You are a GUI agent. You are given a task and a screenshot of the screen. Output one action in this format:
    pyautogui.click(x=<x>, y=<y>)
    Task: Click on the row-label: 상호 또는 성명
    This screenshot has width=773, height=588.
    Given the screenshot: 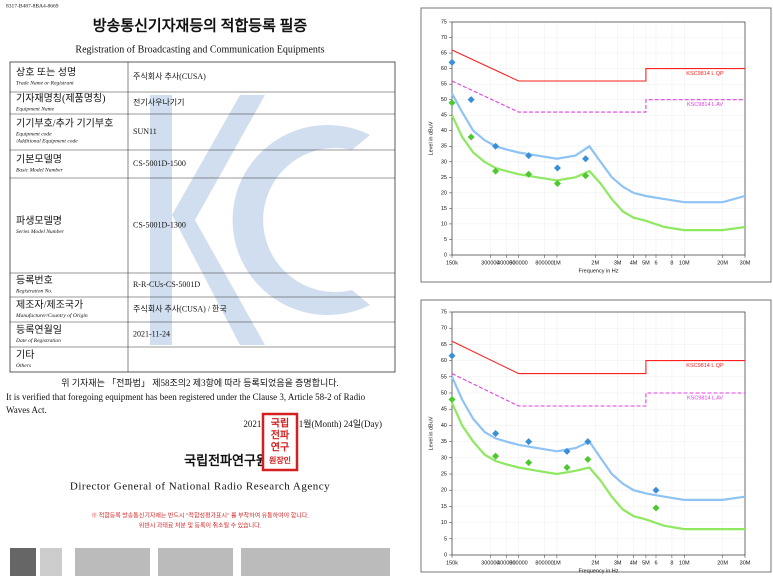 What is the action you would take?
    pyautogui.click(x=46, y=72)
    